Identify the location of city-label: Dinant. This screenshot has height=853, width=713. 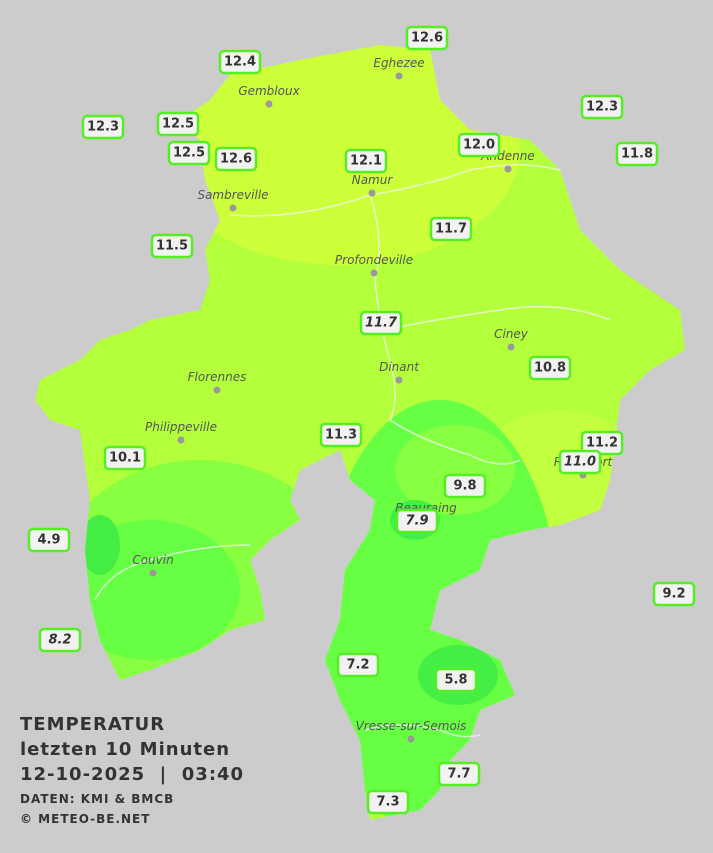
(399, 367).